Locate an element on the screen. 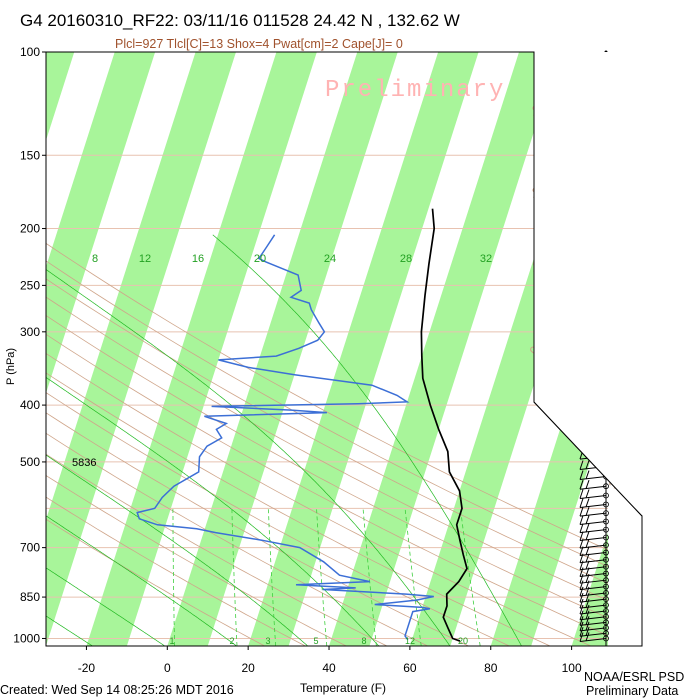 This screenshot has height=700, width=700. temperature-tick-label: 60 is located at coordinates (410, 668).